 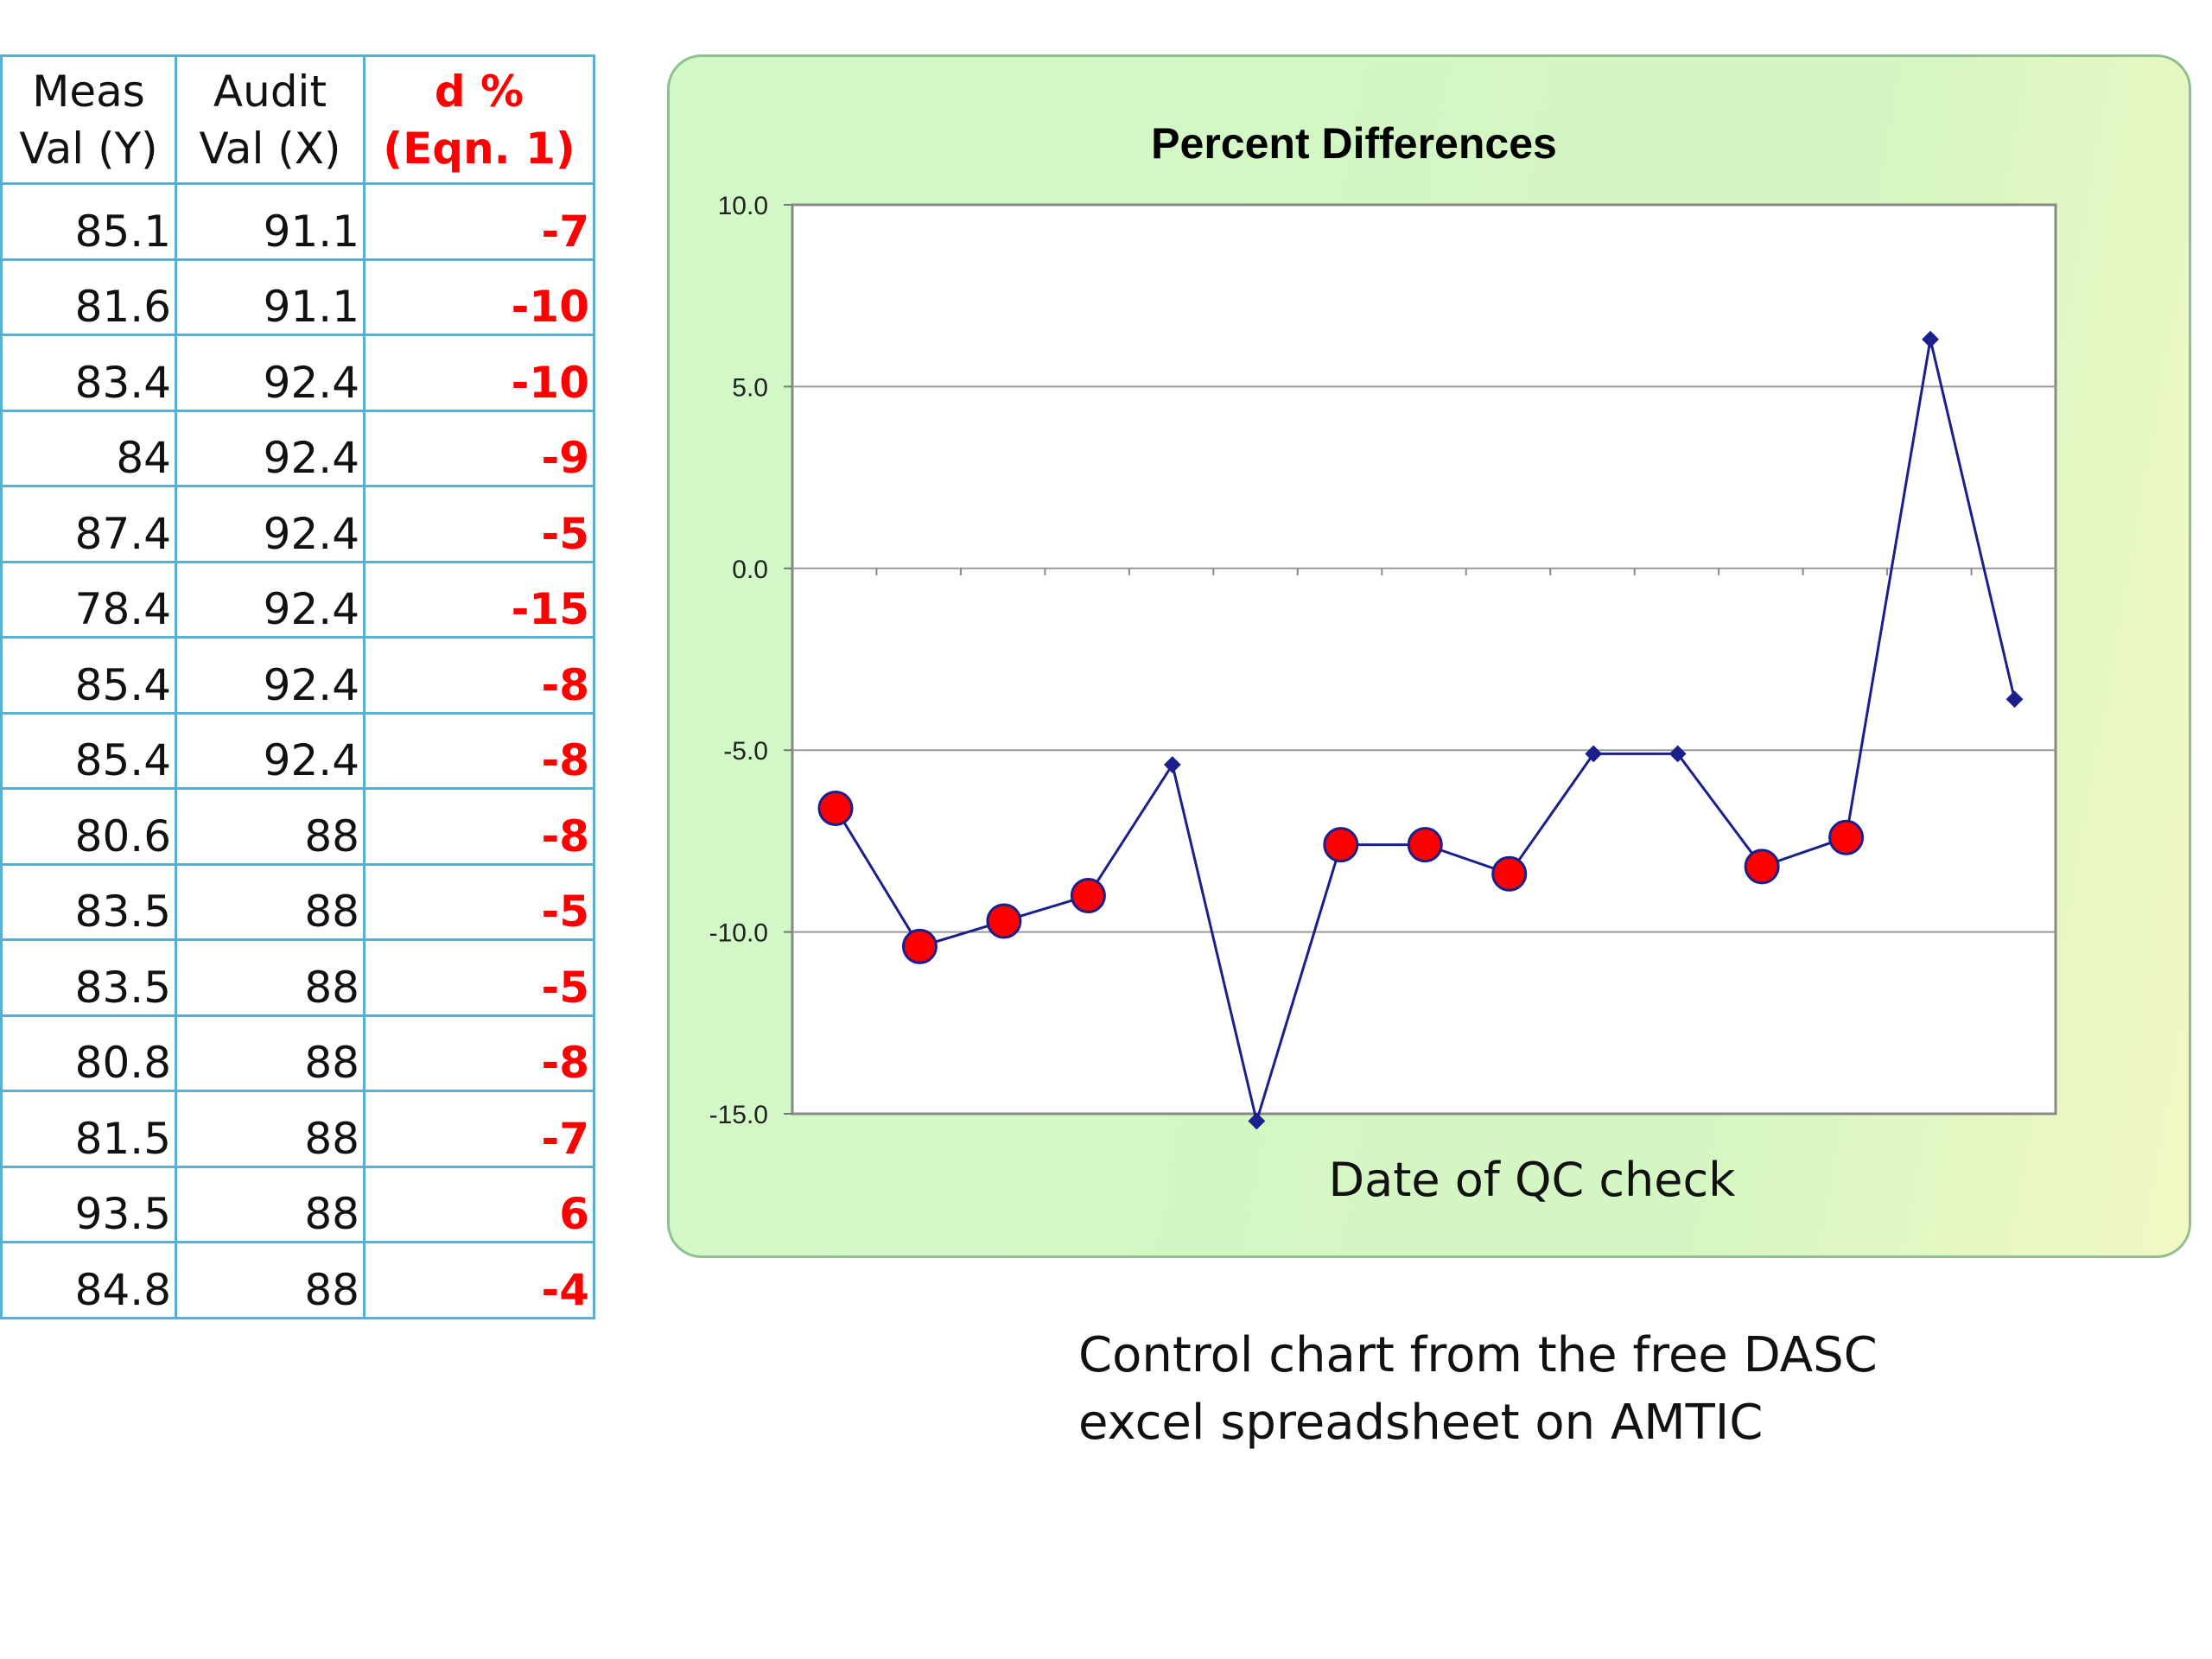 I want to click on cell-meas-val: 87.4, so click(x=88, y=524).